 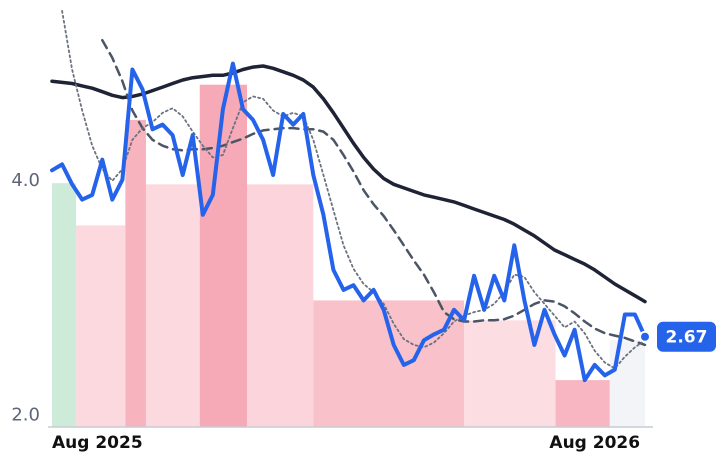 What do you see at coordinates (25, 414) in the screenshot?
I see `y-tick-label: 2.0` at bounding box center [25, 414].